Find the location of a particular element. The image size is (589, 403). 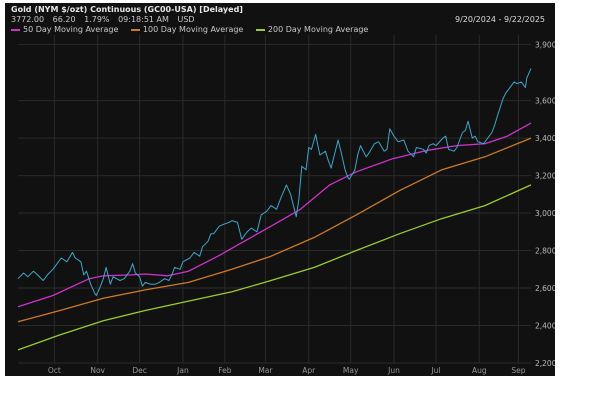

x-tick-label: Apr is located at coordinates (309, 370).